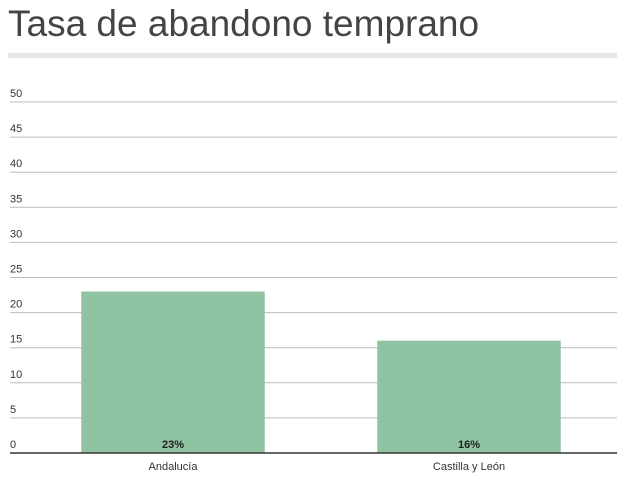 The image size is (630, 480). What do you see at coordinates (16, 129) in the screenshot?
I see `y-tick-label: 45` at bounding box center [16, 129].